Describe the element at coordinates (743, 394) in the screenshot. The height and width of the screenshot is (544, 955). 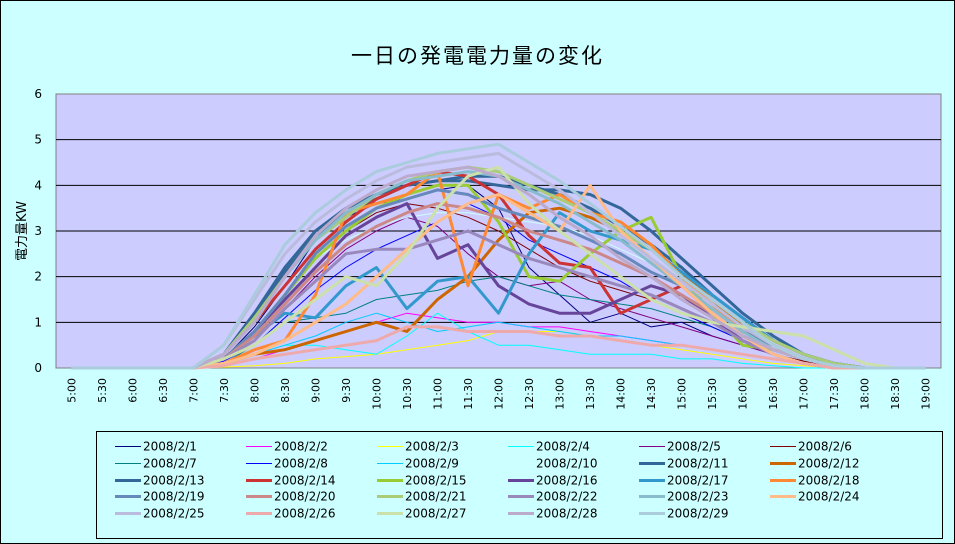
I see `x-tick-label: 16:00` at that location.